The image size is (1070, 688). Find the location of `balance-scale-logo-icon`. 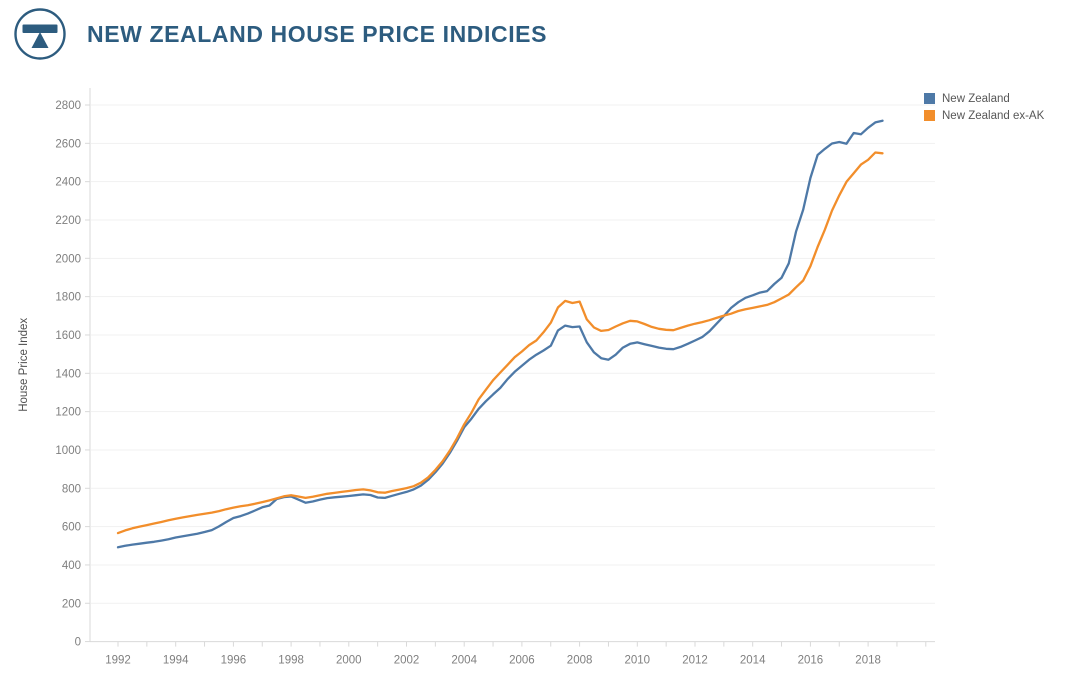

balance-scale-logo-icon is located at coordinates (40, 34).